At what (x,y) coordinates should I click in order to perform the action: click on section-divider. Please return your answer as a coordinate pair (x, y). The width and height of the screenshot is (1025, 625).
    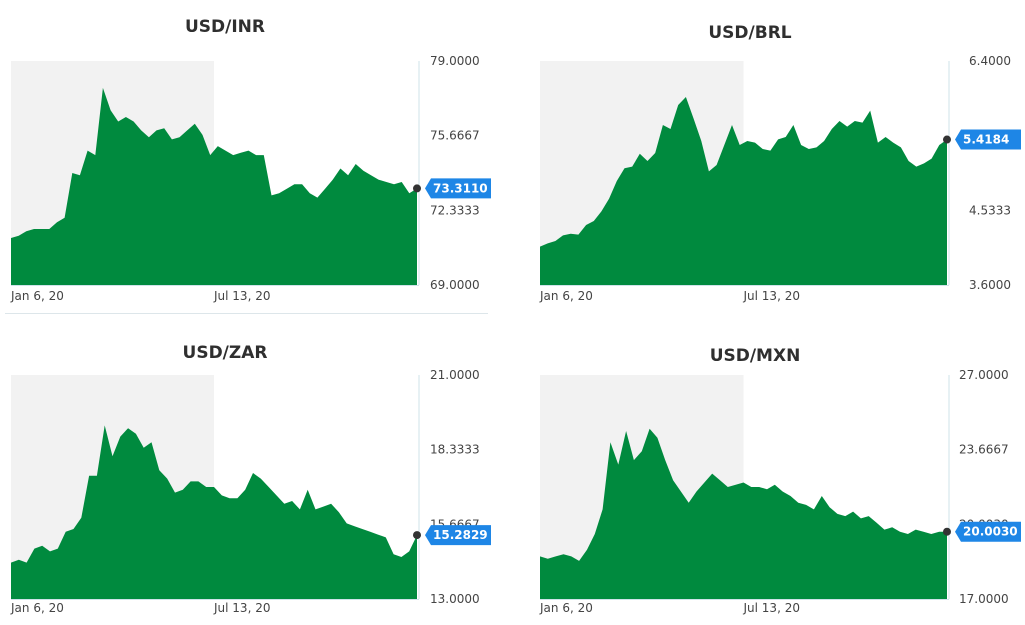
    Looking at the image, I should click on (246, 313).